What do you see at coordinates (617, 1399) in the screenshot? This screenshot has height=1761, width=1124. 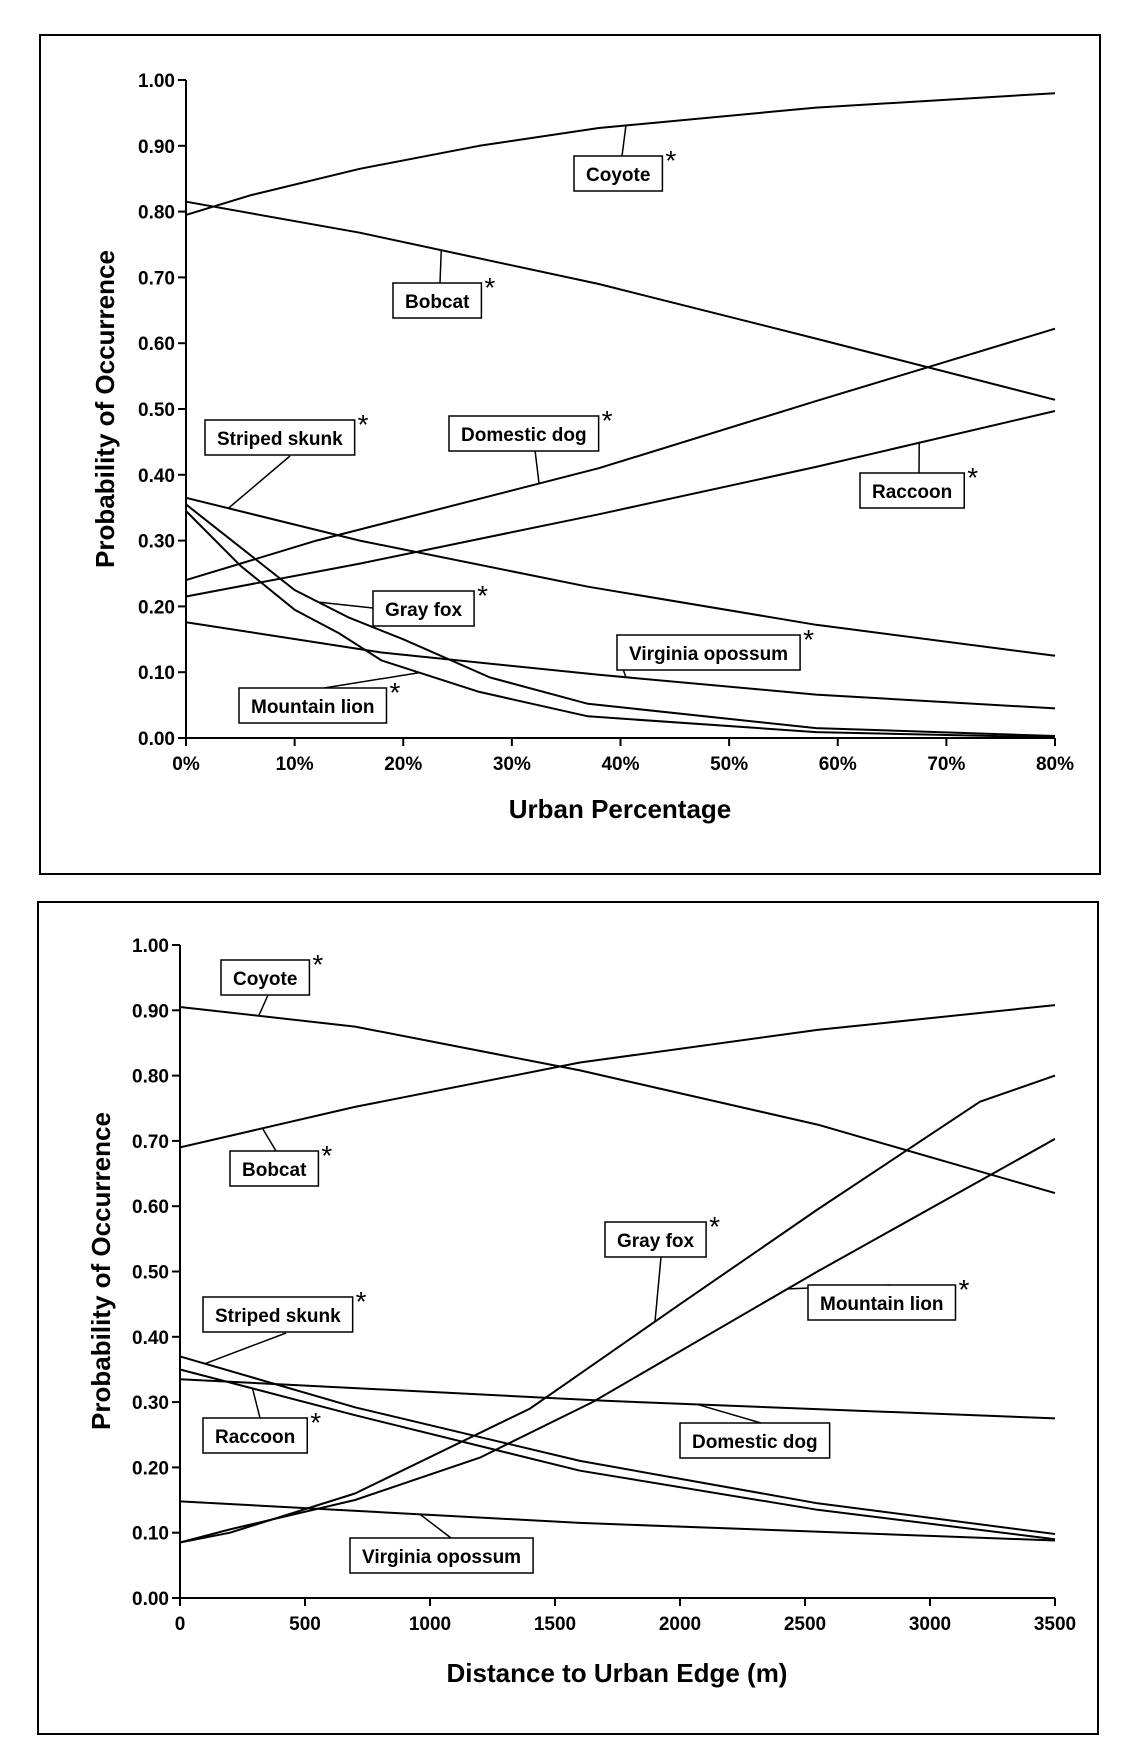 I see `series-line-domestic-dog` at bounding box center [617, 1399].